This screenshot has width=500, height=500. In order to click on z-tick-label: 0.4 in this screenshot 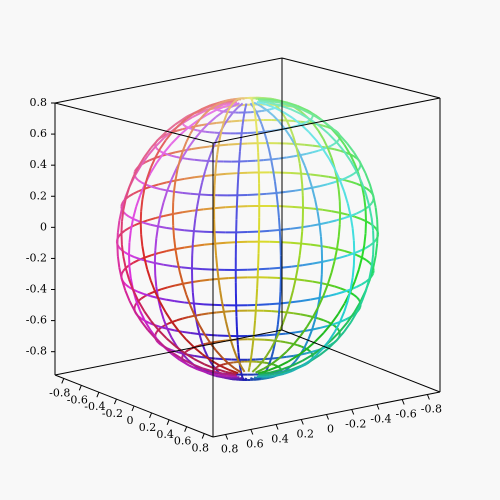, I will do `click(39, 164)`.